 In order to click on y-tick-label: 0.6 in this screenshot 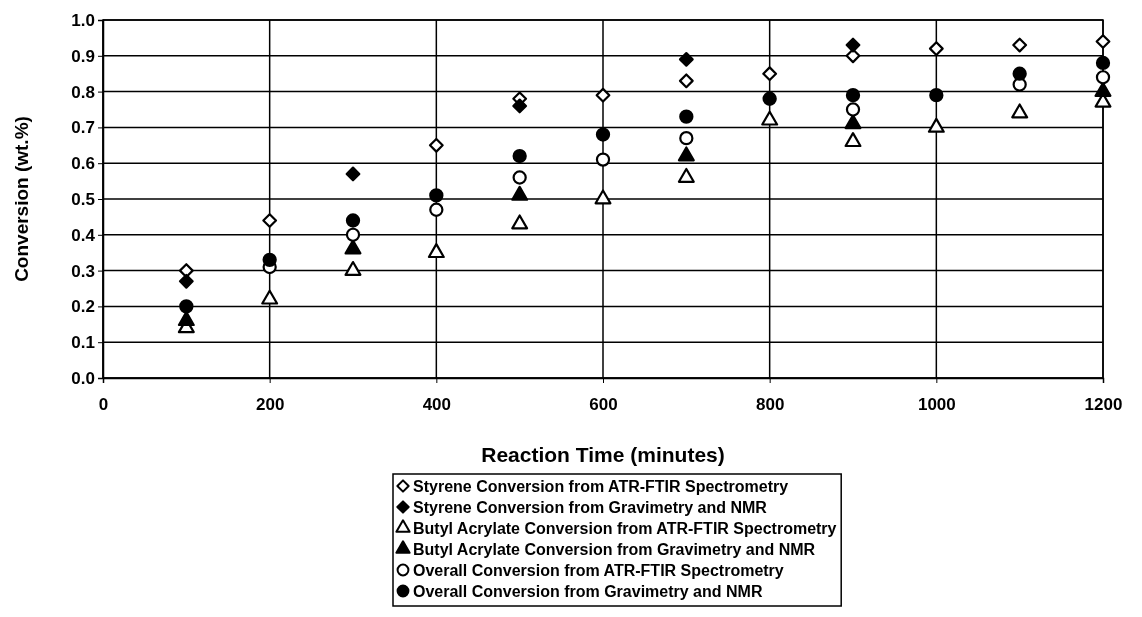, I will do `click(83, 164)`.